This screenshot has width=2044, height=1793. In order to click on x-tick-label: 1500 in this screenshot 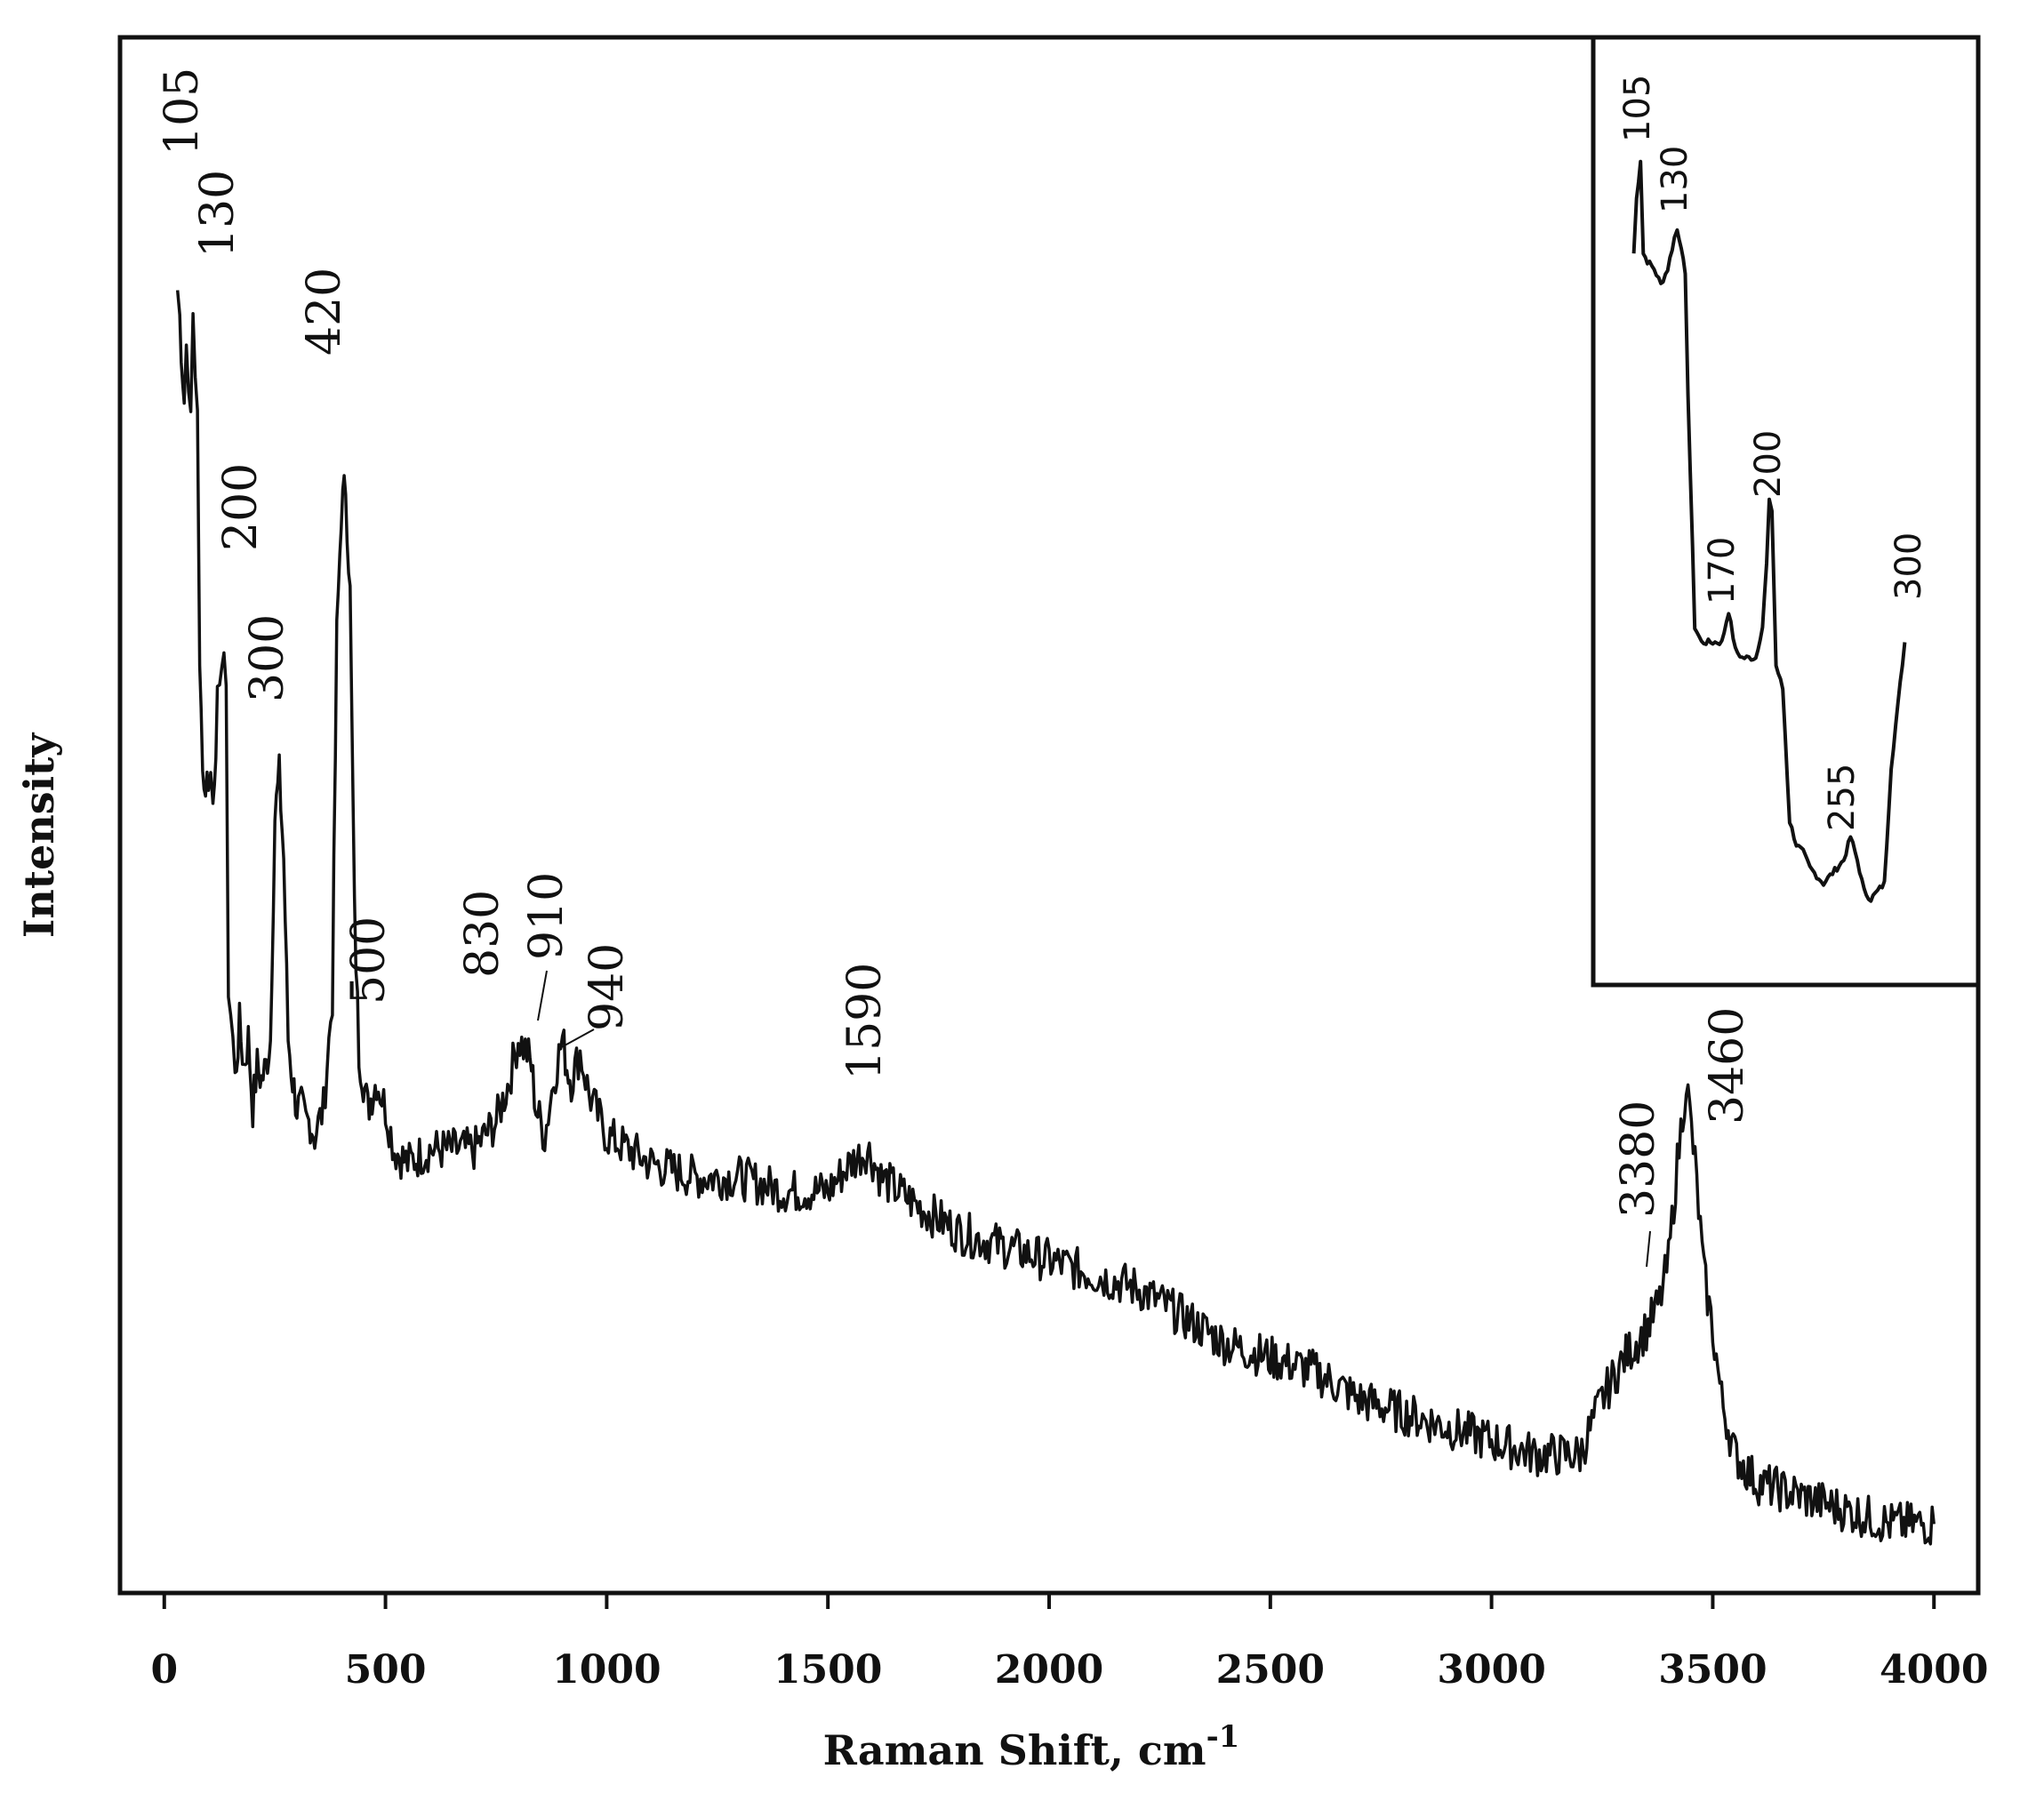, I will do `click(828, 1670)`.